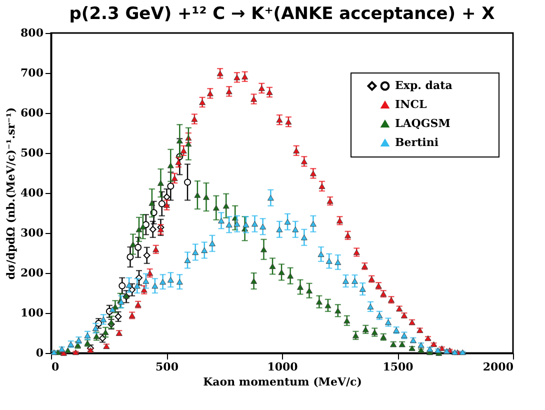  What do you see at coordinates (32, 273) in the screenshot?
I see `y-tick-label: 200` at bounding box center [32, 273].